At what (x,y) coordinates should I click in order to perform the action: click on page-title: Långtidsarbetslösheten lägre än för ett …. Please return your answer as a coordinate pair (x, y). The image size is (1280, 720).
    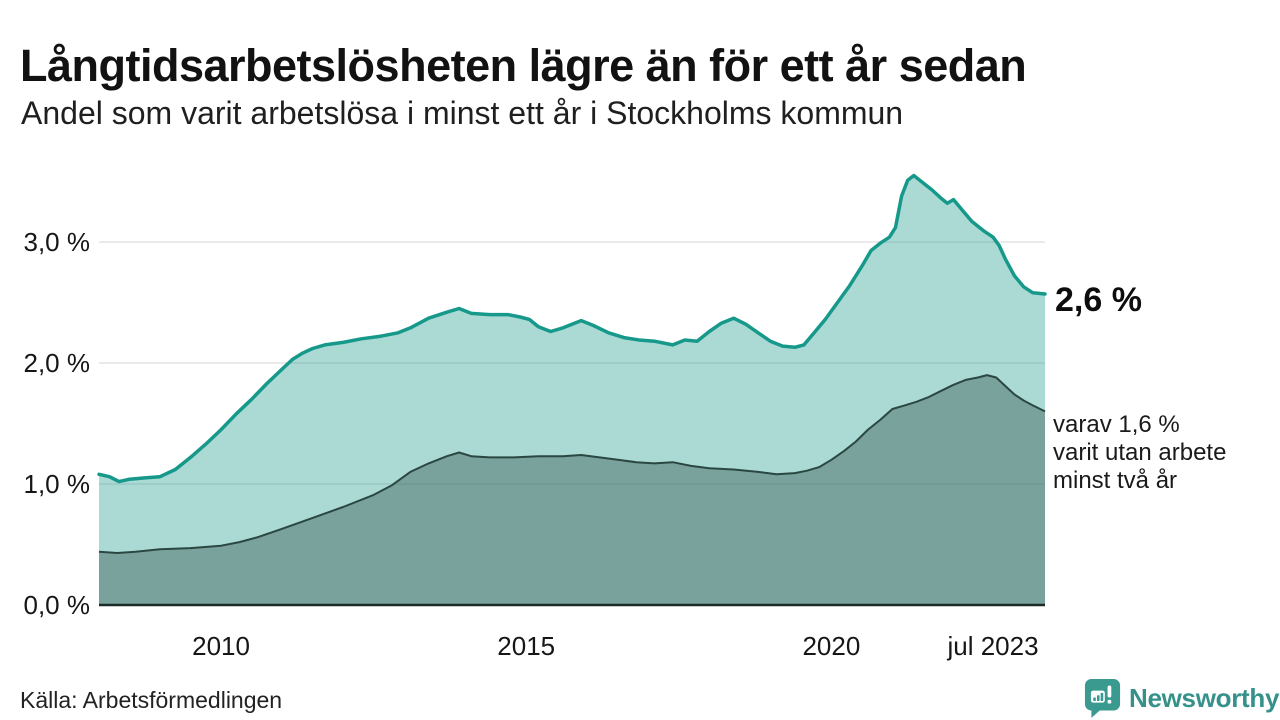
    Looking at the image, I should click on (523, 66).